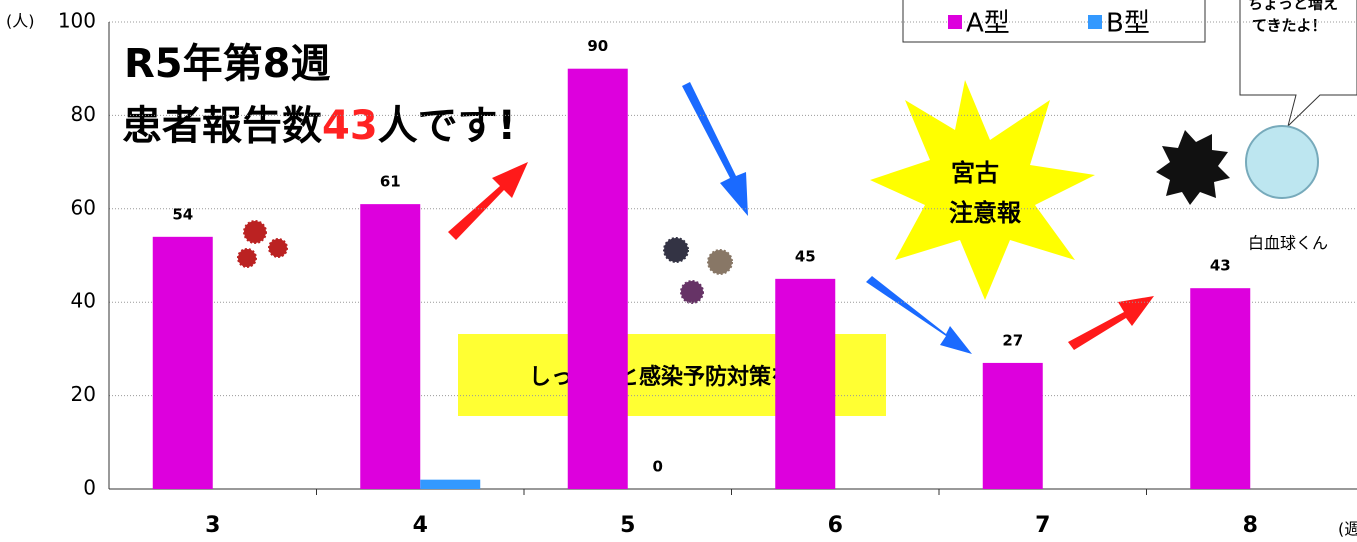 This screenshot has height=542, width=1357. What do you see at coordinates (988, 24) in the screenshot?
I see `legend-label: A型` at bounding box center [988, 24].